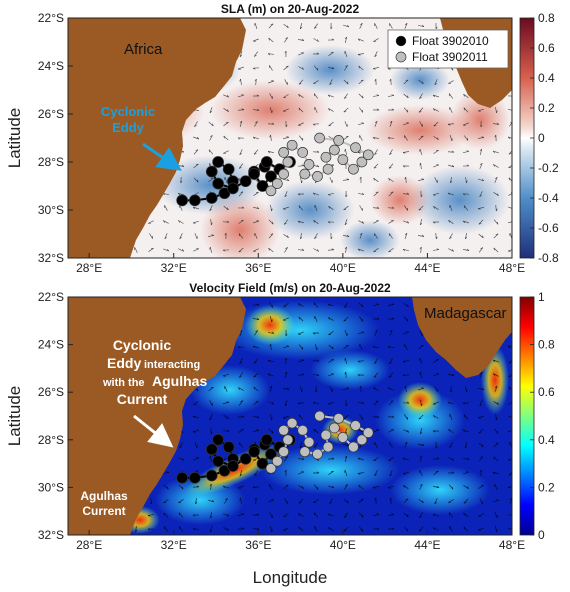  Describe the element at coordinates (128, 111) in the screenshot. I see `top-eddy-label-line1: Cyclonic` at that location.